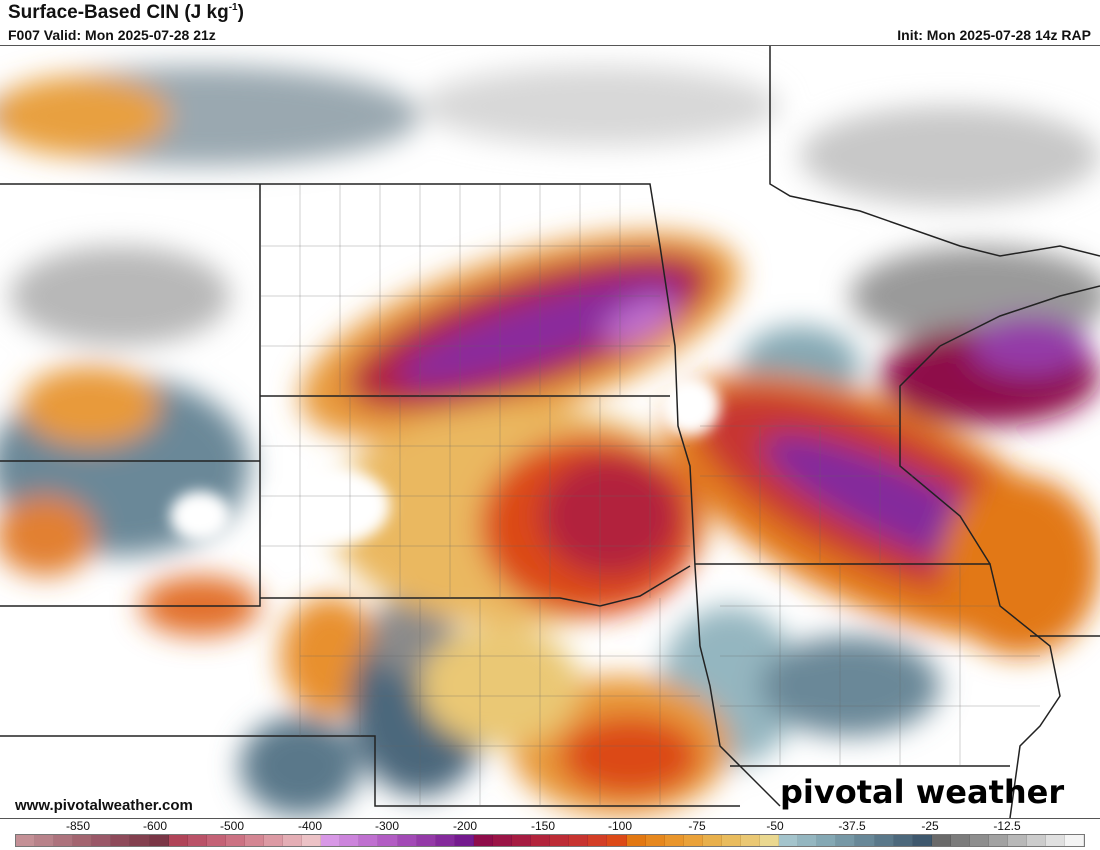 This screenshot has width=1100, height=850. What do you see at coordinates (78, 826) in the screenshot?
I see `colorbar-tick: -850` at bounding box center [78, 826].